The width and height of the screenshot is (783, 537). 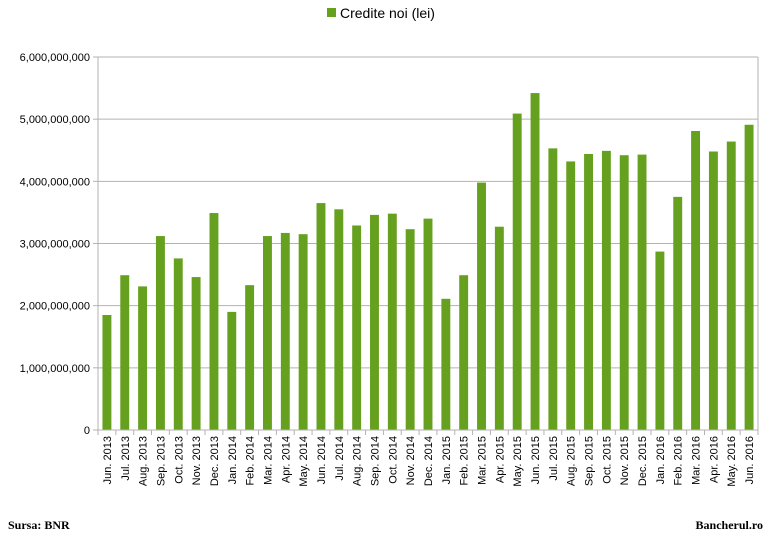 What do you see at coordinates (483, 460) in the screenshot?
I see `x-tick-label: Mar. 2015` at bounding box center [483, 460].